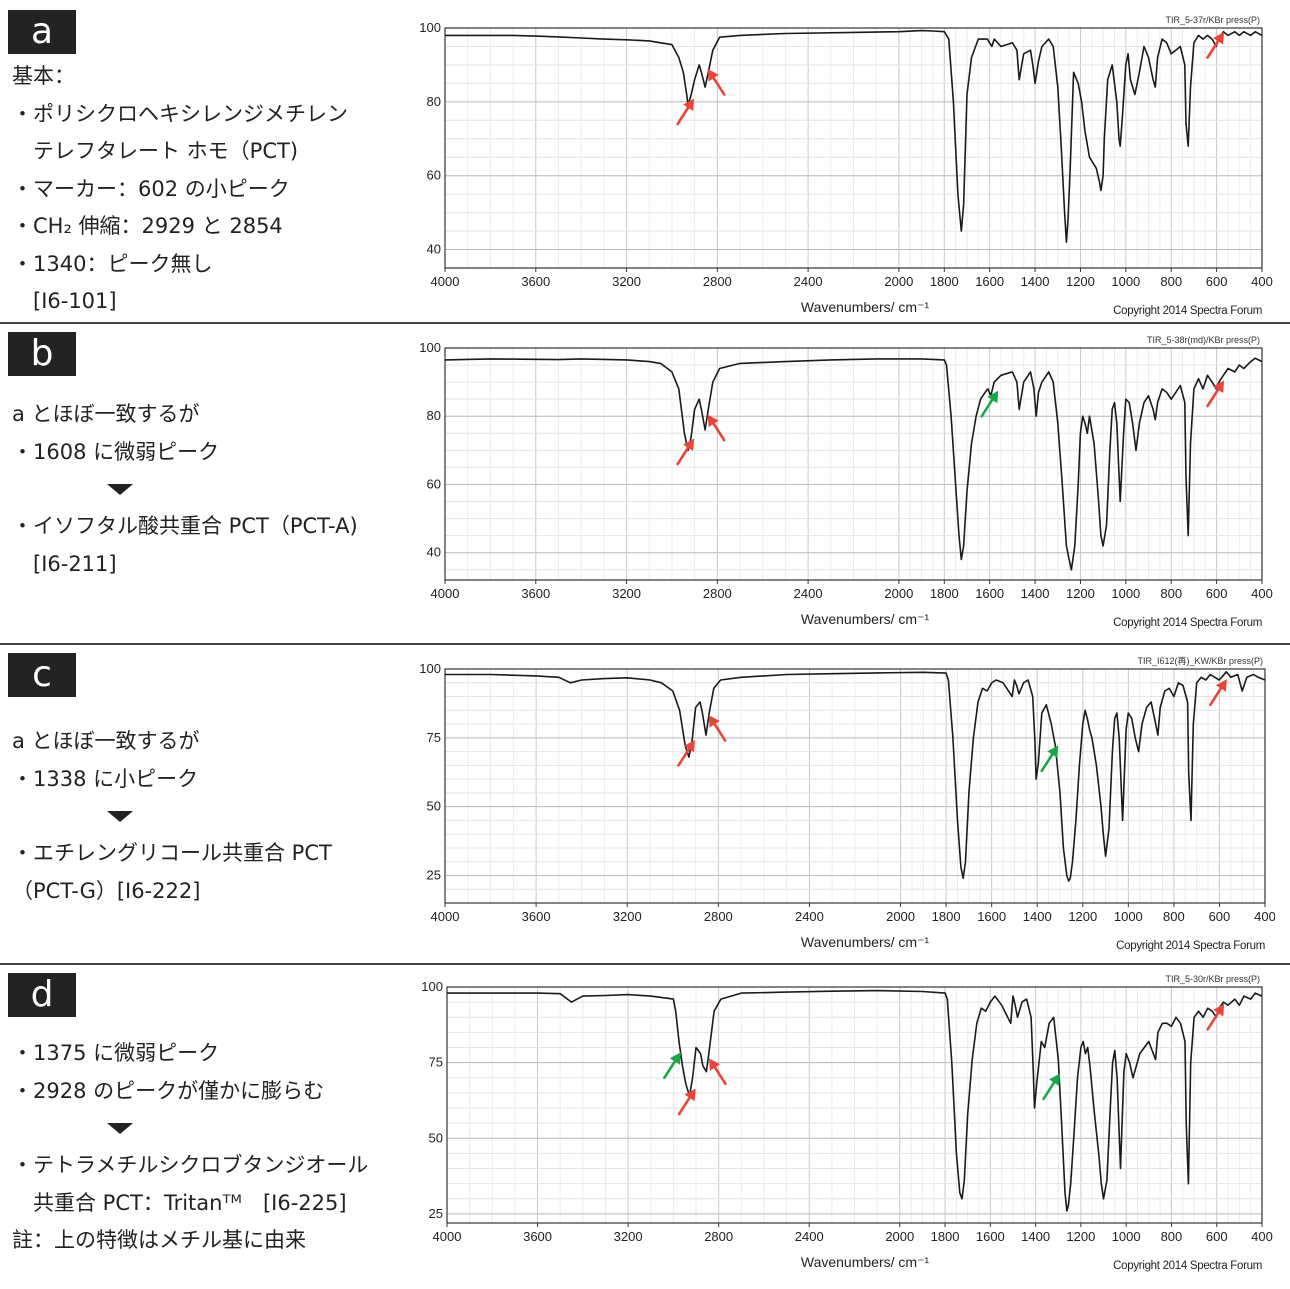  I want to click on note-line: ・エチレングリコール共重合 PCT, so click(172, 853).